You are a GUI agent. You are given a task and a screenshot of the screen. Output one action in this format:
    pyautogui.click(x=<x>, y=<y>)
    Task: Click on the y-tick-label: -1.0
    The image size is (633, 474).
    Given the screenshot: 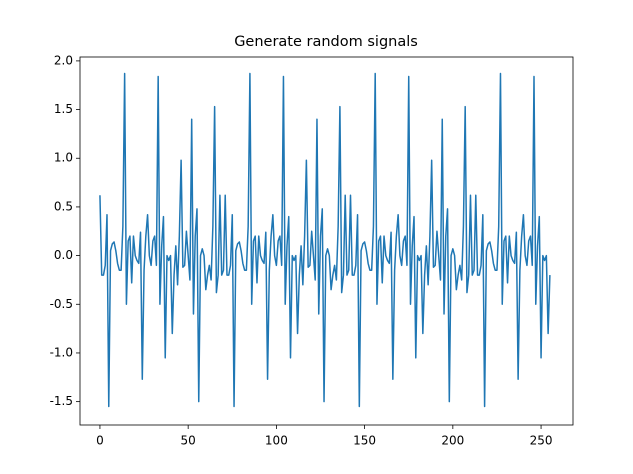 What is the action you would take?
    pyautogui.click(x=61, y=352)
    